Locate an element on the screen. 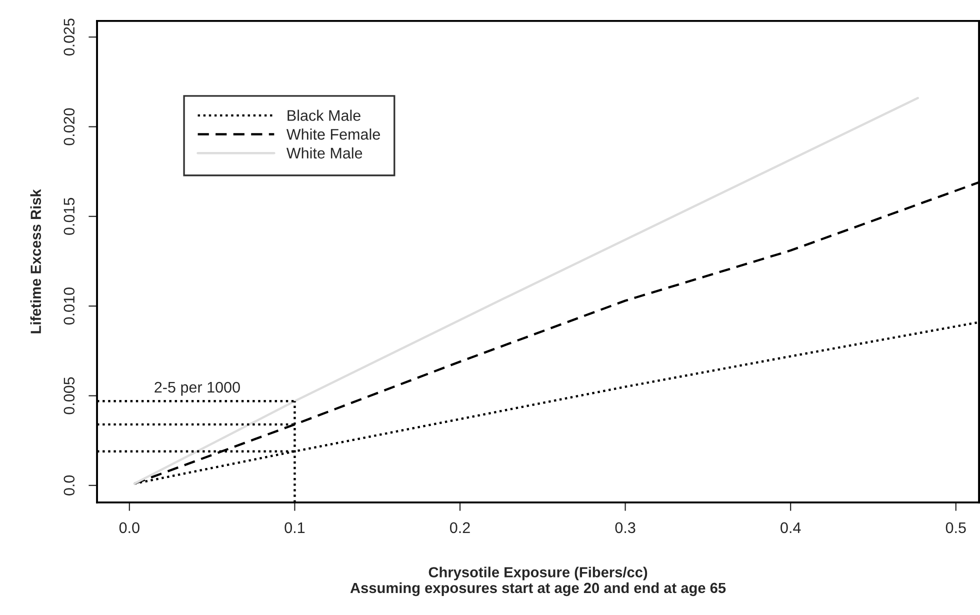 The height and width of the screenshot is (615, 980). x-tick-label: 0.1 is located at coordinates (294, 528).